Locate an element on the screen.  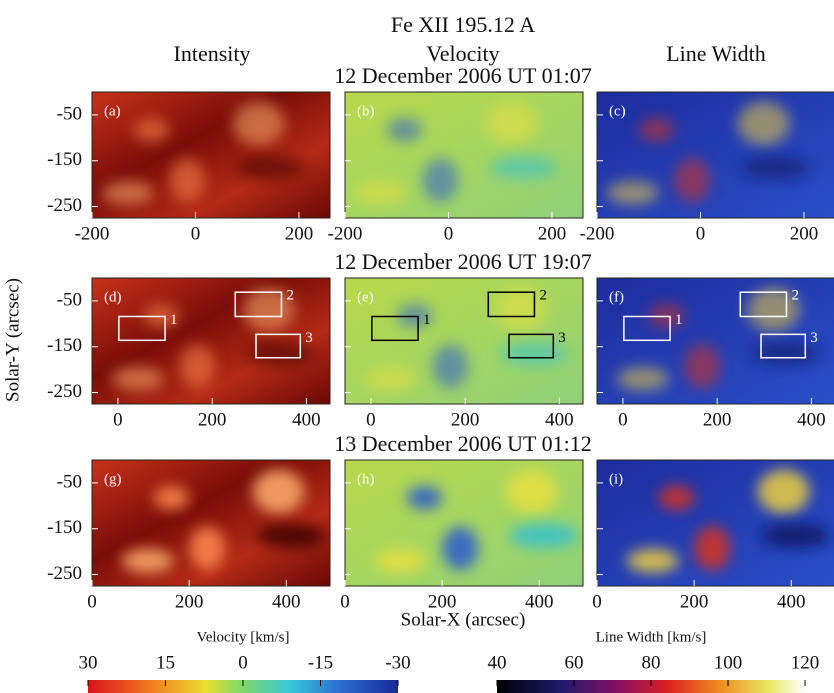
colorbar-tick-label: 60 is located at coordinates (574, 662).